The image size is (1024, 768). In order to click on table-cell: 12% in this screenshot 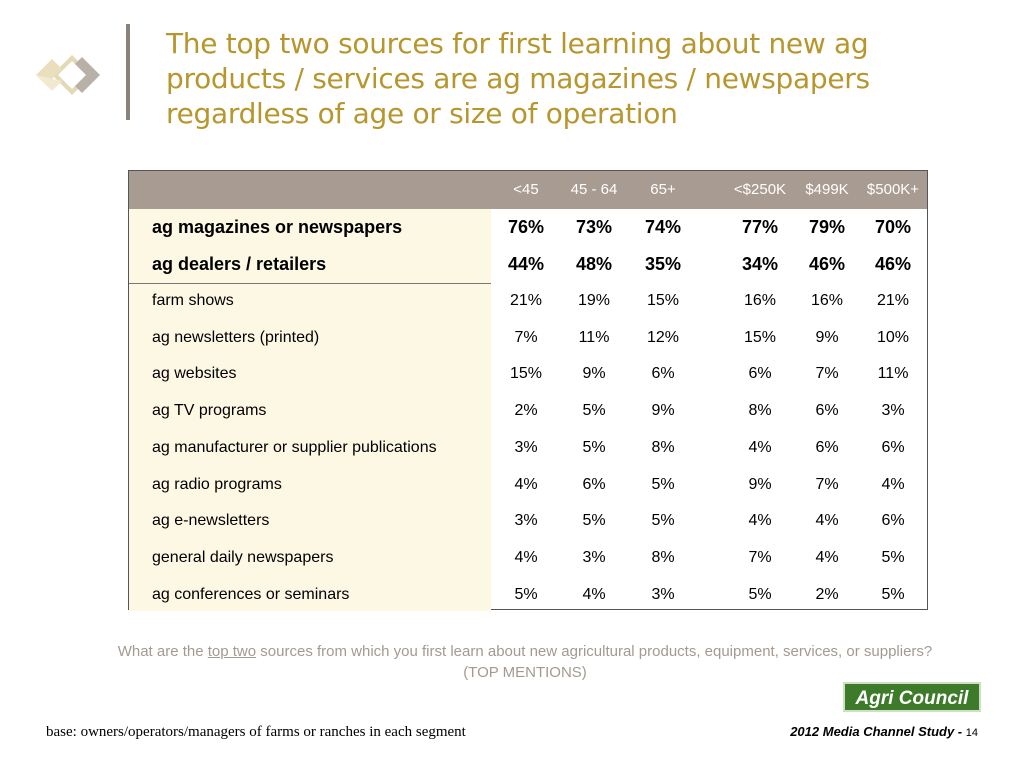, I will do `click(663, 337)`.